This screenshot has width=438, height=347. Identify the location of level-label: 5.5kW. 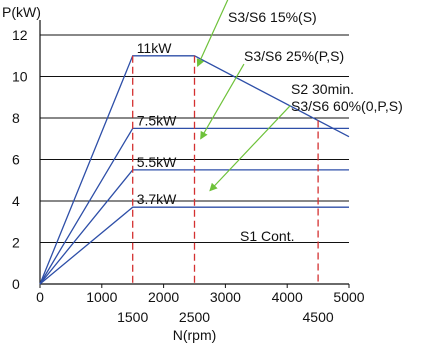
(157, 162).